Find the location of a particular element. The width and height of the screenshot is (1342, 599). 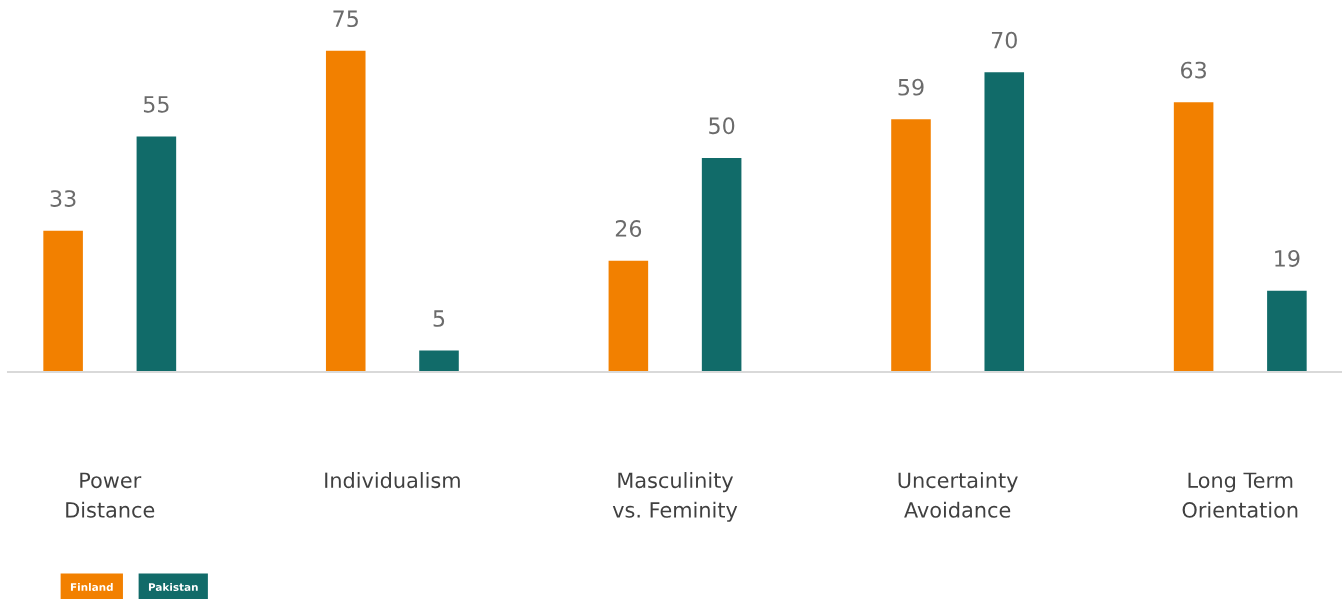

x-tick-label: Masculinity vs. Feminity is located at coordinates (675, 497).